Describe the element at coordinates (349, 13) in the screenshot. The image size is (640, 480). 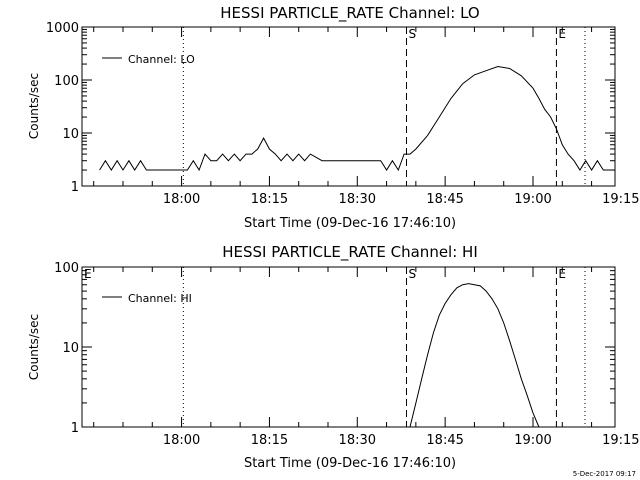
I see `lo-title: HESSI PARTICLE_RATE Channel: LO` at that location.